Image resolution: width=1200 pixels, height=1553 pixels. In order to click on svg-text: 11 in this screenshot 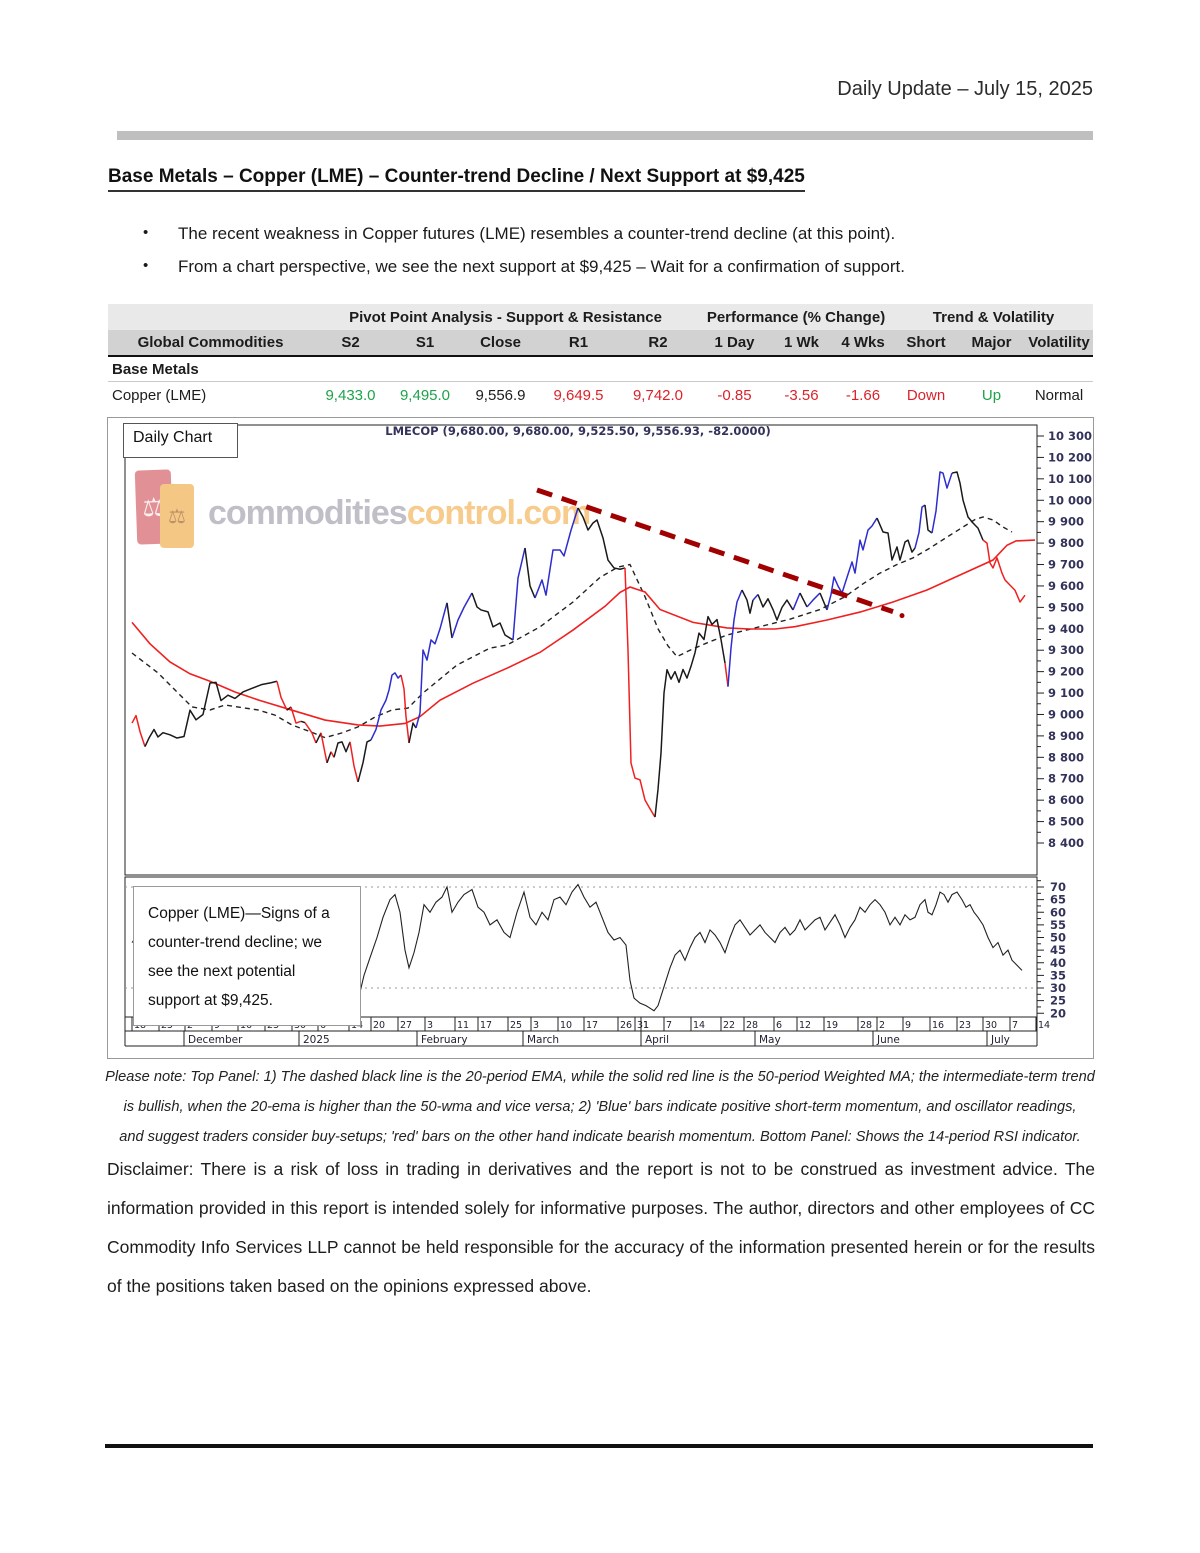, I will do `click(463, 1025)`.